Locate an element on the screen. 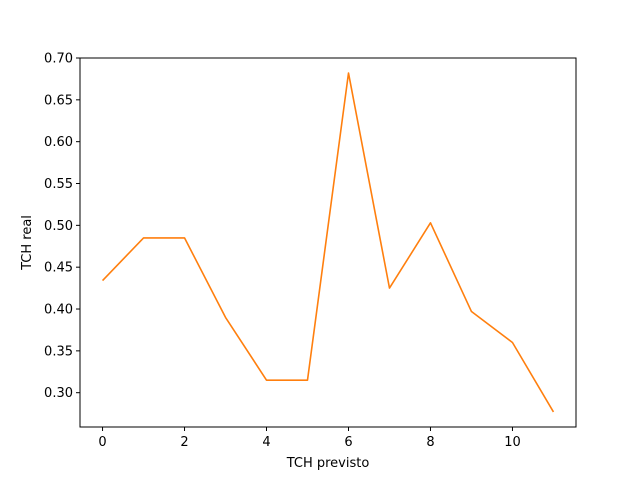 This screenshot has height=480, width=640. y-tick-label: 0.45 is located at coordinates (58, 268).